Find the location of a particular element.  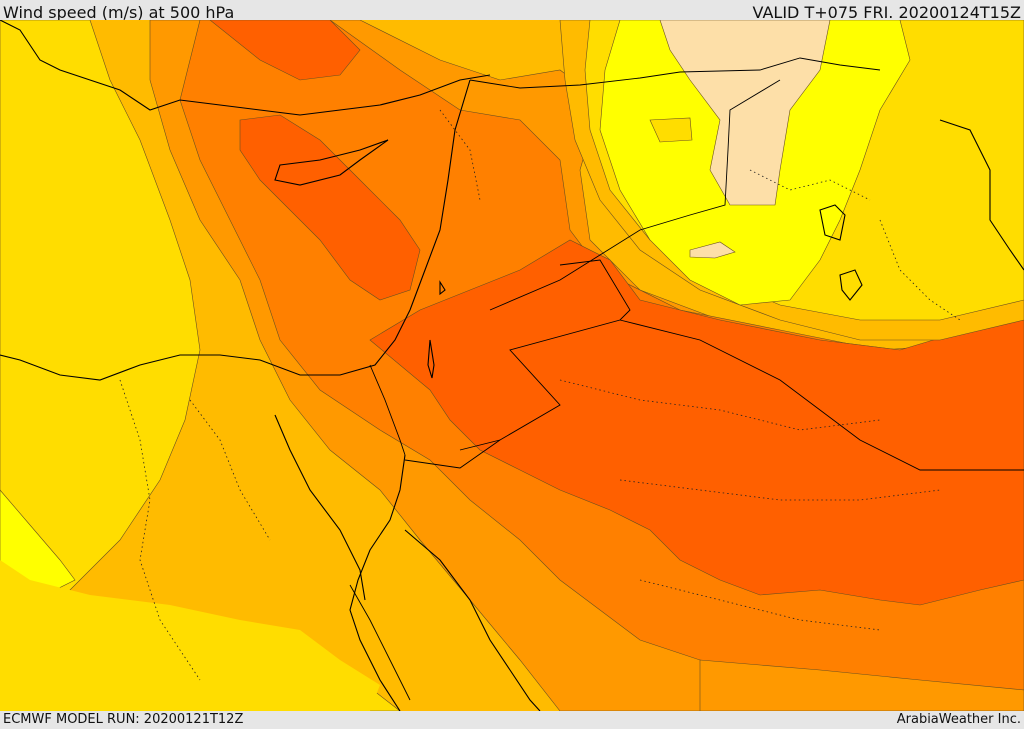

contour-ne-gold-patch is located at coordinates (671, 130).